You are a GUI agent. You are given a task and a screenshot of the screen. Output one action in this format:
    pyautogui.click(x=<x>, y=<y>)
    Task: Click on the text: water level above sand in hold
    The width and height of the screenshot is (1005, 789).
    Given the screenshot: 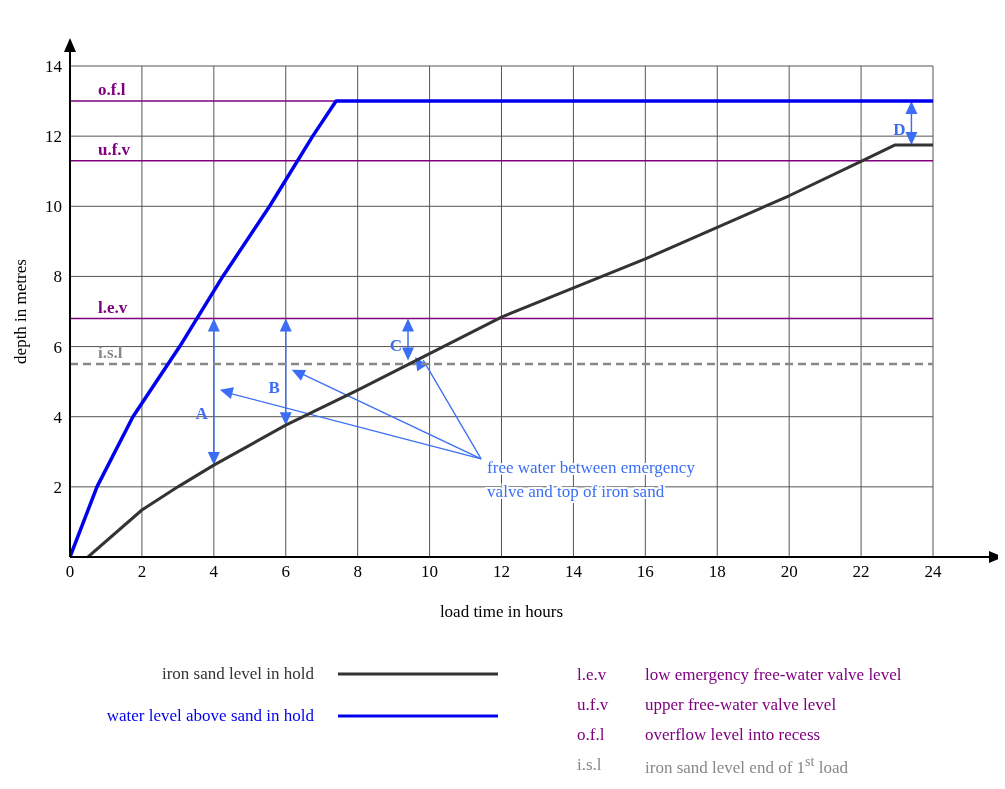 What is the action you would take?
    pyautogui.click(x=210, y=716)
    